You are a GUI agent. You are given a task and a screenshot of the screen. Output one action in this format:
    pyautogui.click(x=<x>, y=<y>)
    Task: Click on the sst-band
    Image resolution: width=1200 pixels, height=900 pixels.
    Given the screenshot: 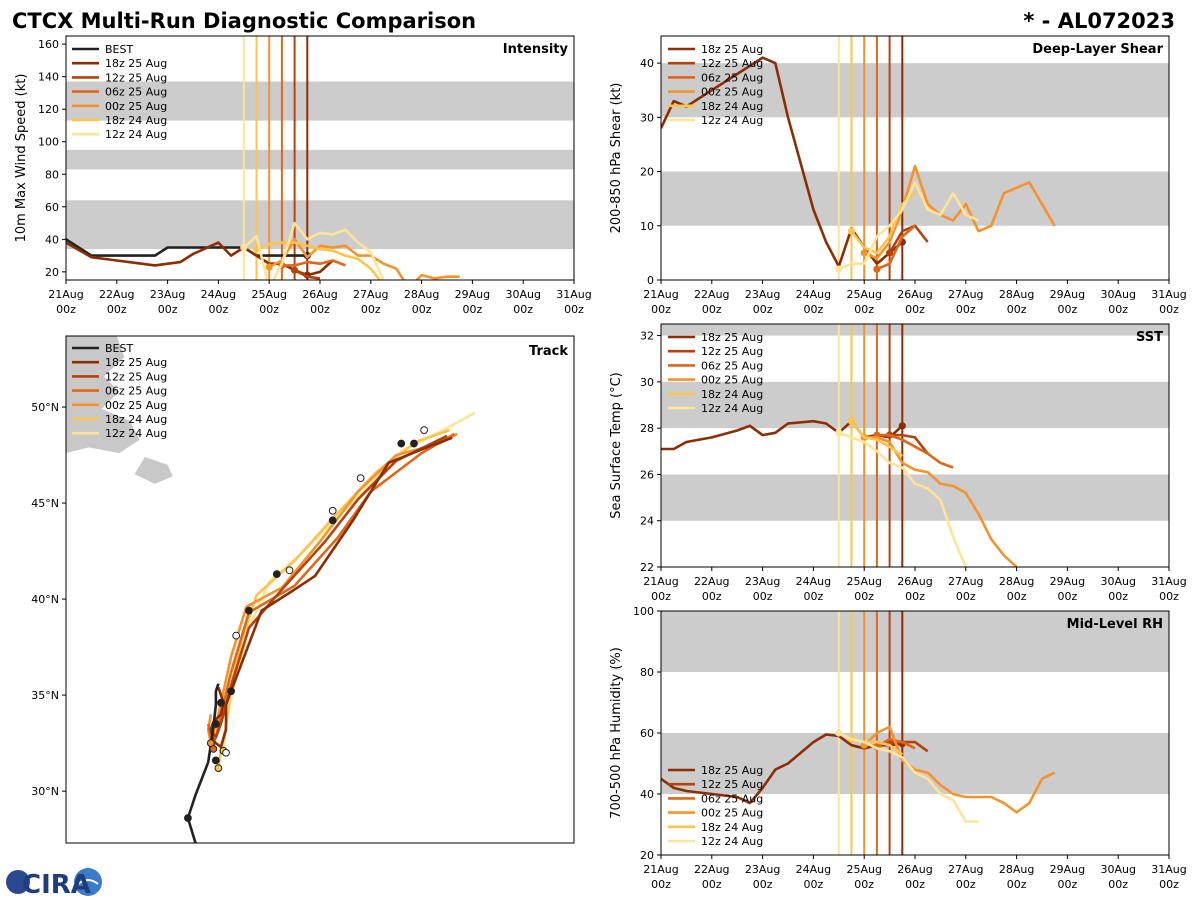 What is the action you would take?
    pyautogui.click(x=915, y=330)
    